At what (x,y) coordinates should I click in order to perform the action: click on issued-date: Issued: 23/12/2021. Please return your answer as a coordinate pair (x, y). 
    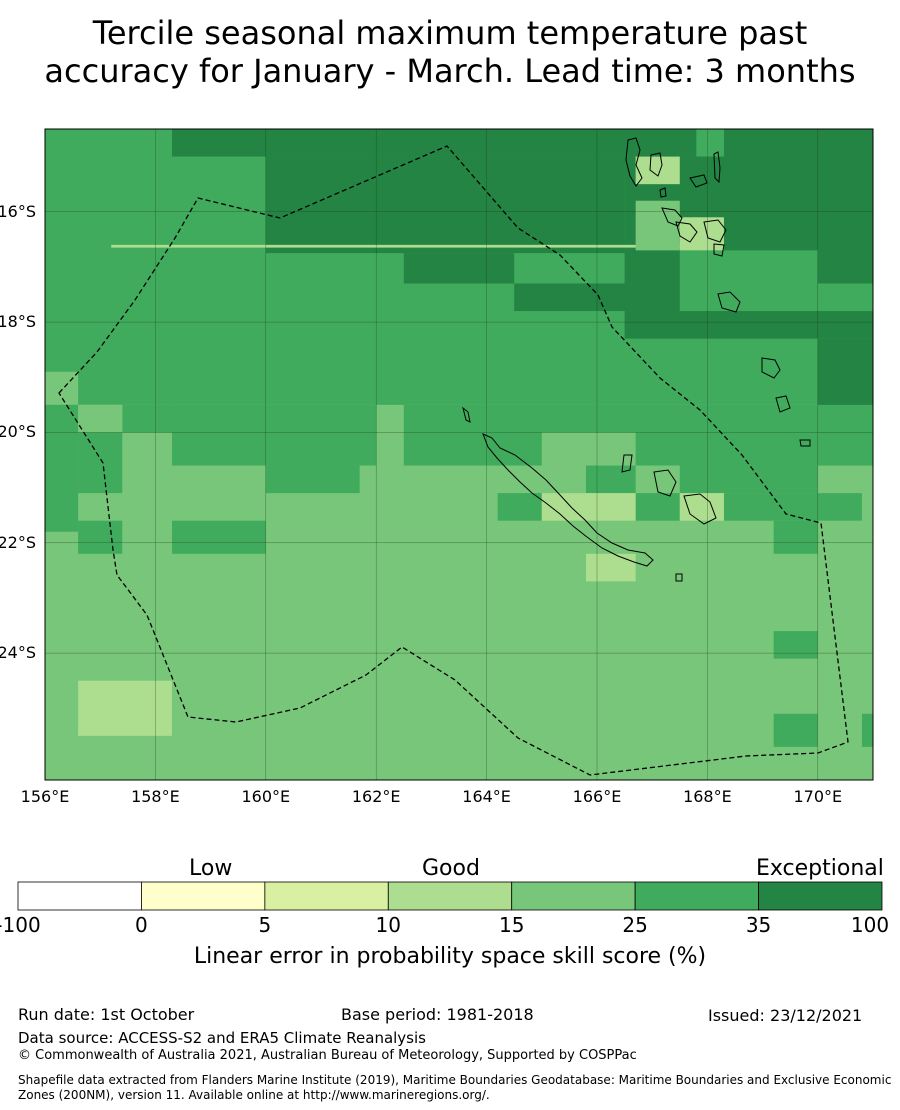
    Looking at the image, I should click on (785, 1015).